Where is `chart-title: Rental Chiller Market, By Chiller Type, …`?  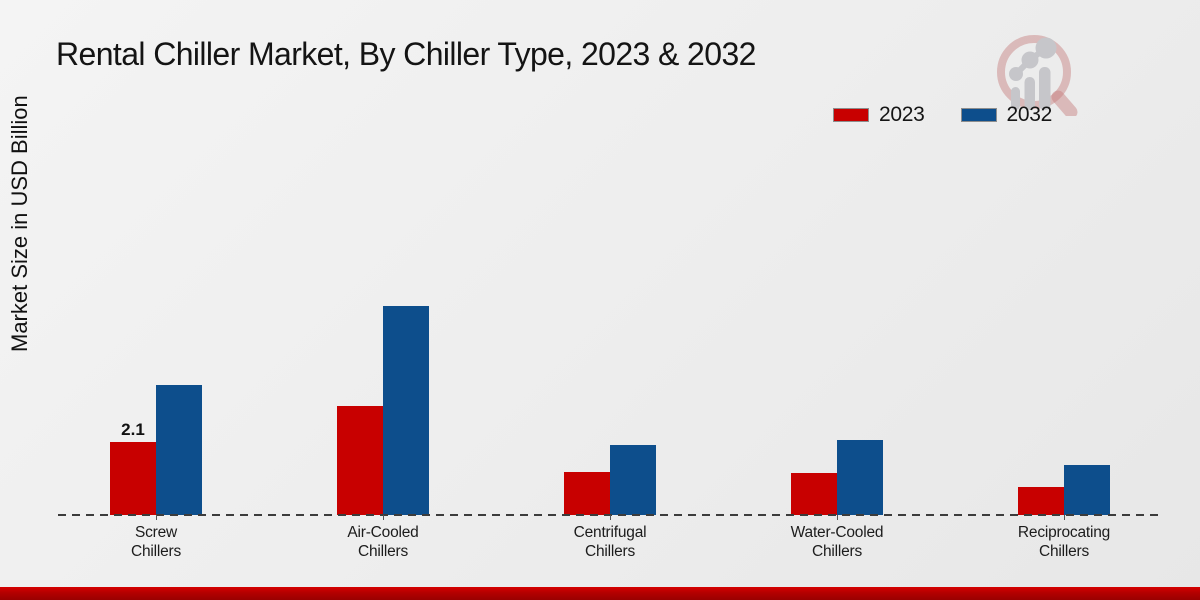 chart-title: Rental Chiller Market, By Chiller Type, … is located at coordinates (406, 54).